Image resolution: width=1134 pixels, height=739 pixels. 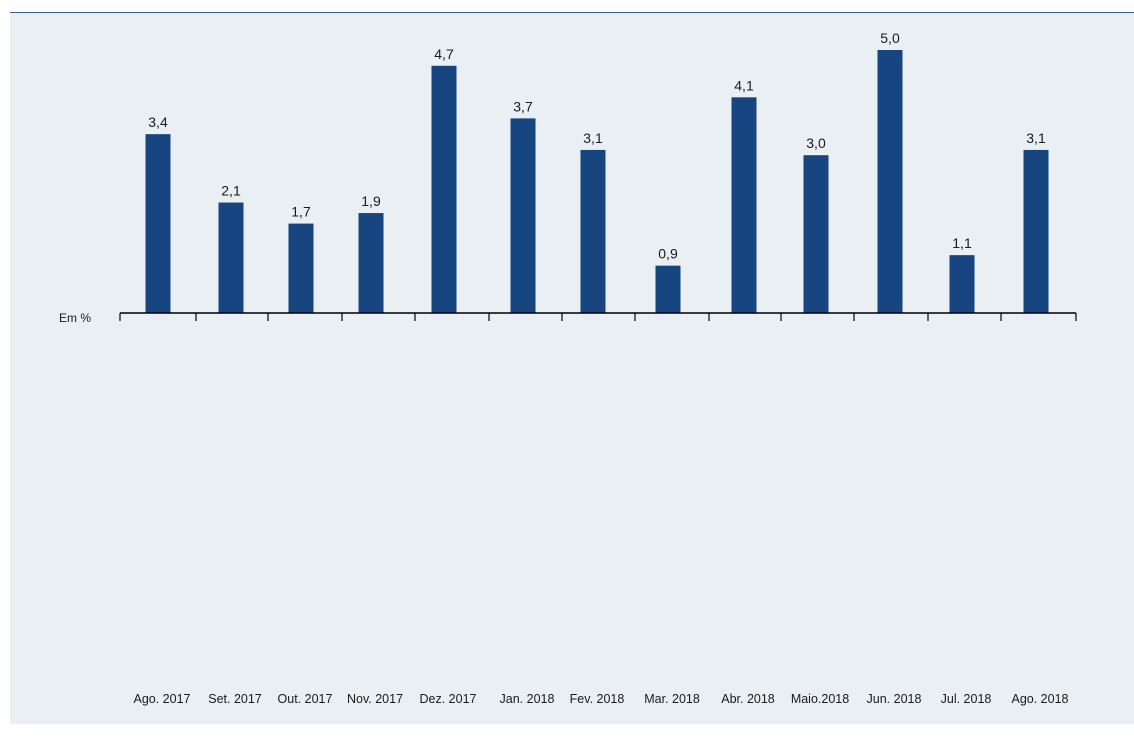 What do you see at coordinates (371, 201) in the screenshot?
I see `value-label-4: 1,9` at bounding box center [371, 201].